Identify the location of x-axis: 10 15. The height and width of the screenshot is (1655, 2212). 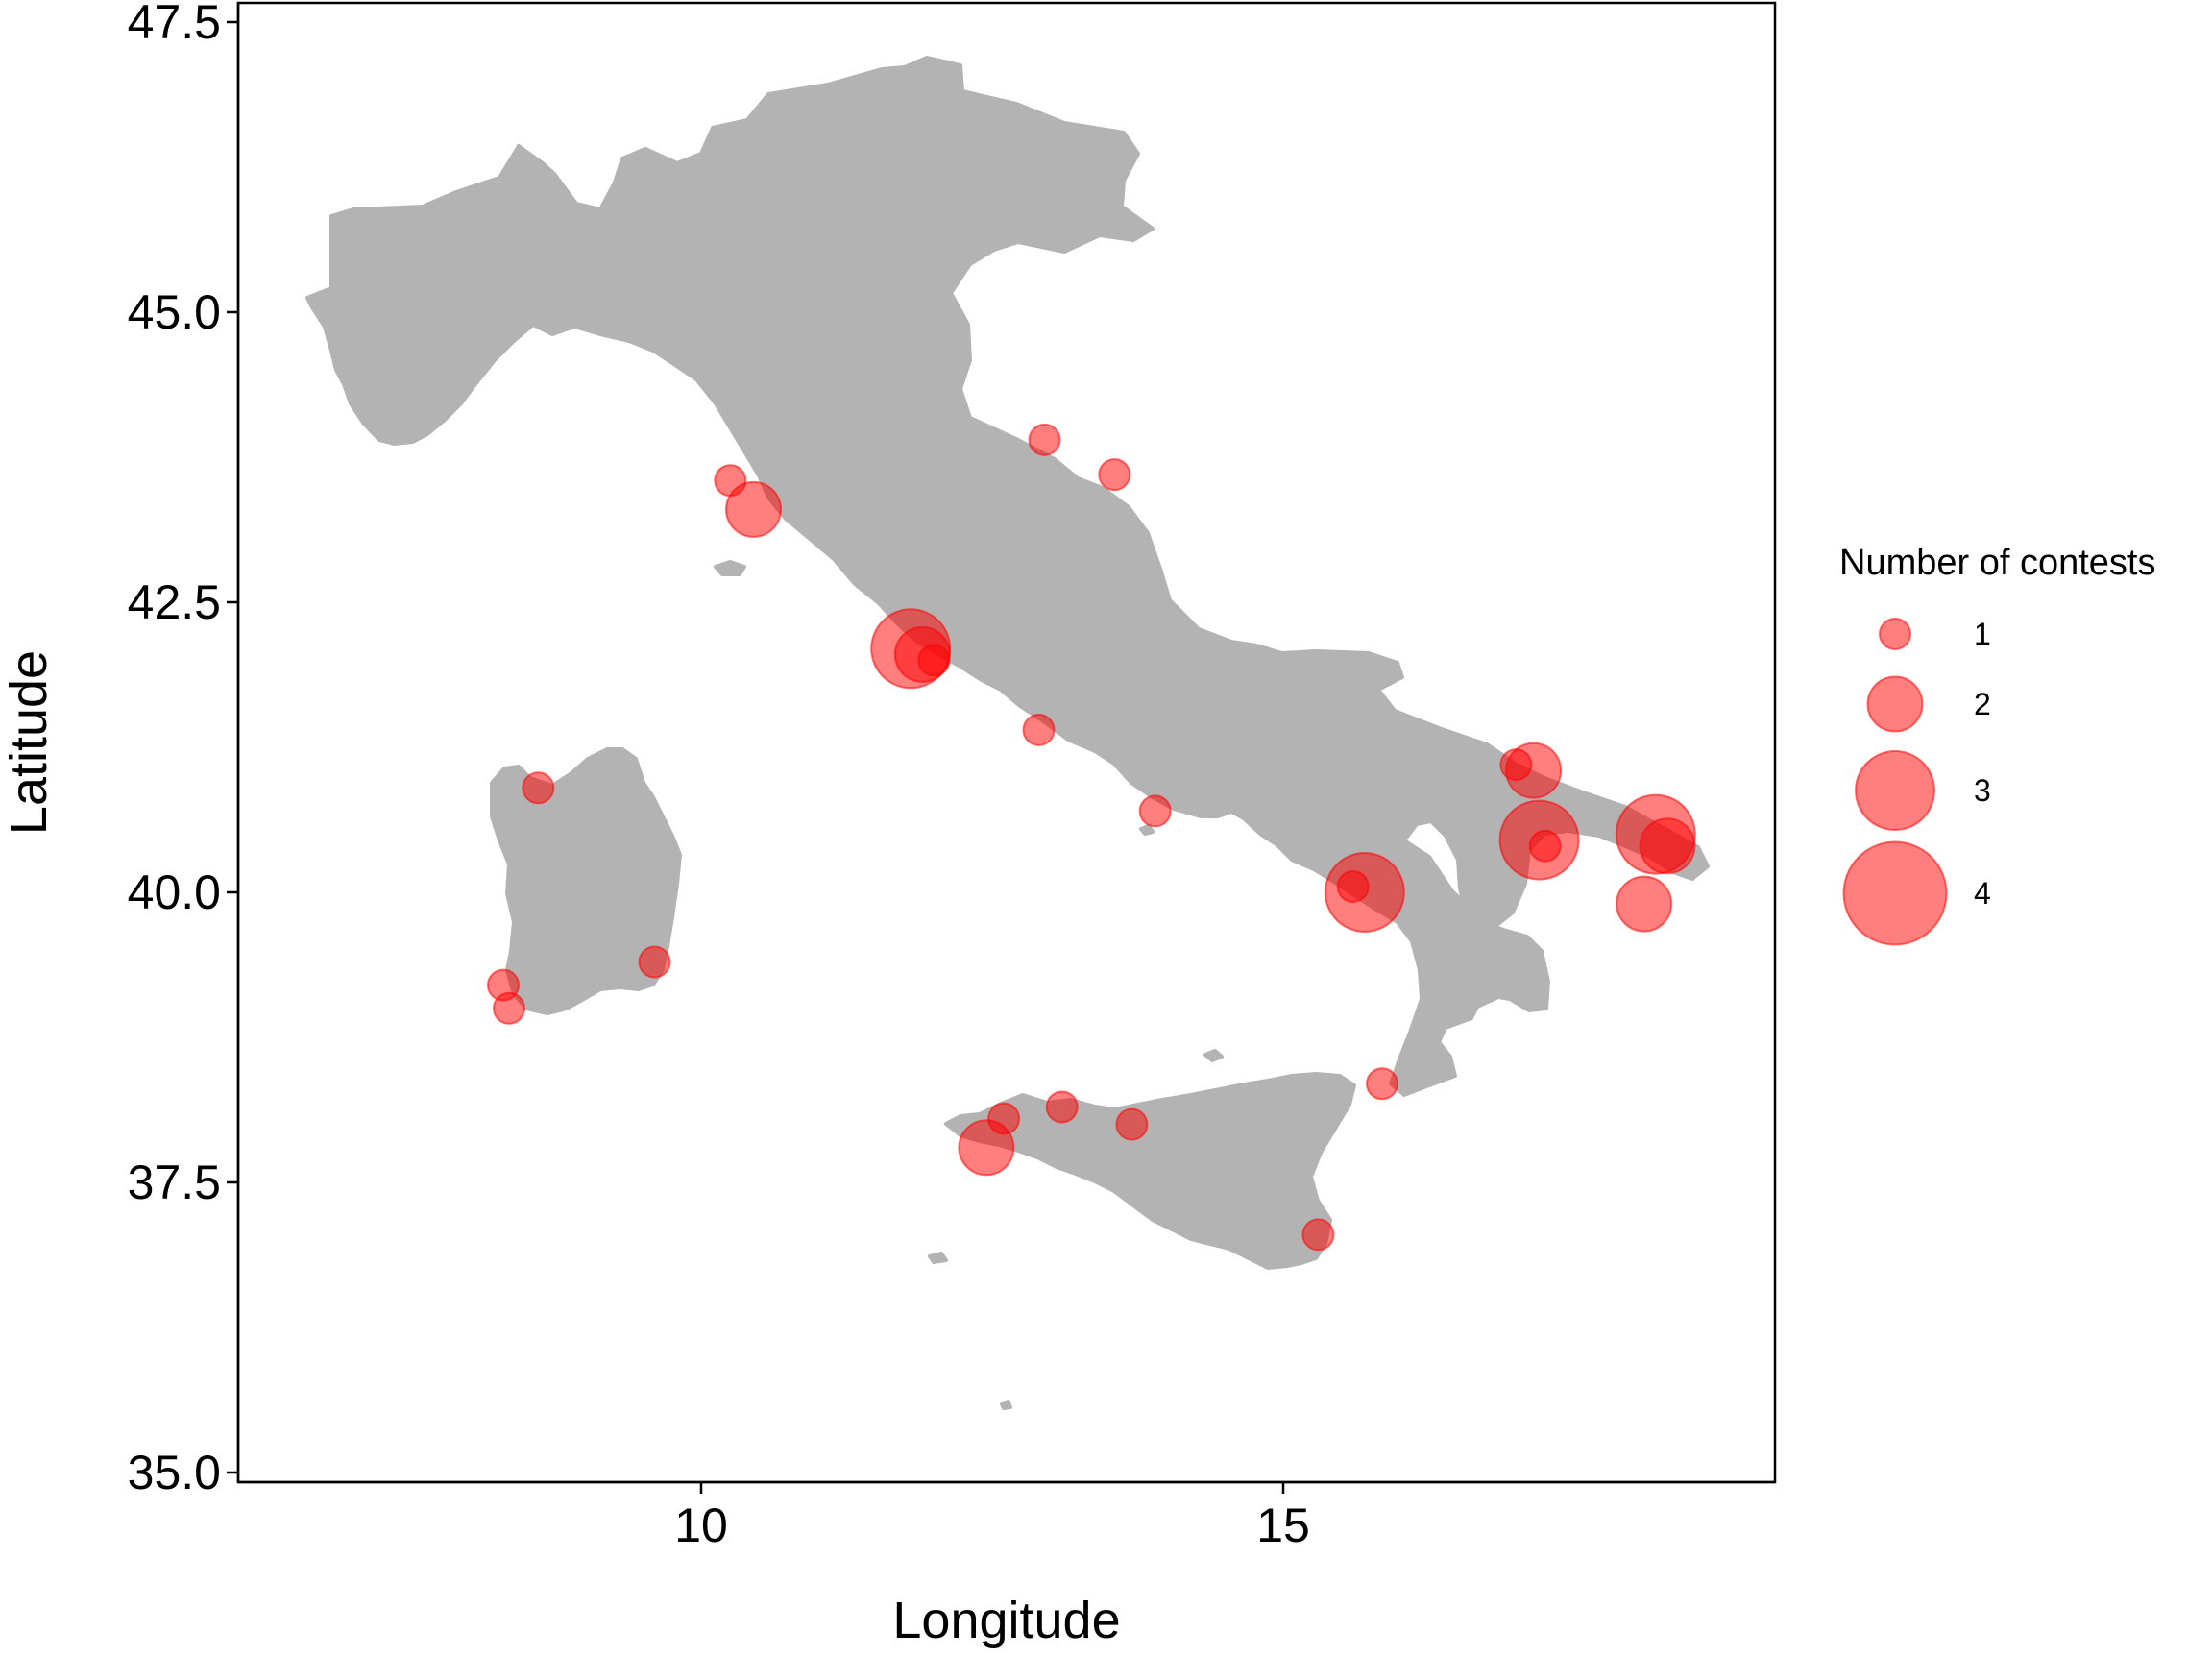
(1006, 1516).